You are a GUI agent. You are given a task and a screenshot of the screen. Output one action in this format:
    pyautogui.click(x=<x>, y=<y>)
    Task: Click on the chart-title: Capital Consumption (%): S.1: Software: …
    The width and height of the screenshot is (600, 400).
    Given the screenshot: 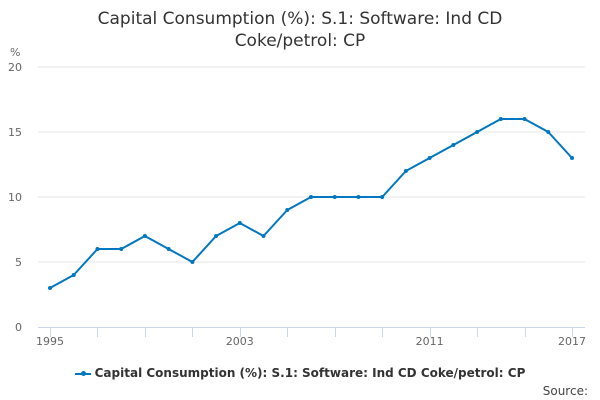 What is the action you would take?
    pyautogui.click(x=300, y=30)
    